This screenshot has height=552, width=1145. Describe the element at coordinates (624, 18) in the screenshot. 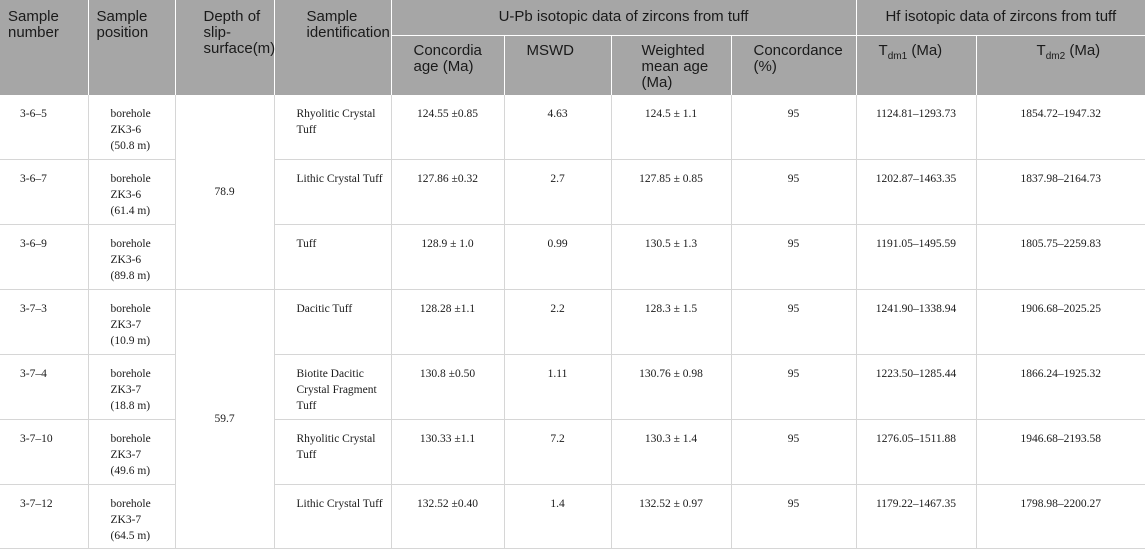

I see `header-upb-group: U-Pb isotopic data of zircons from tuff` at that location.